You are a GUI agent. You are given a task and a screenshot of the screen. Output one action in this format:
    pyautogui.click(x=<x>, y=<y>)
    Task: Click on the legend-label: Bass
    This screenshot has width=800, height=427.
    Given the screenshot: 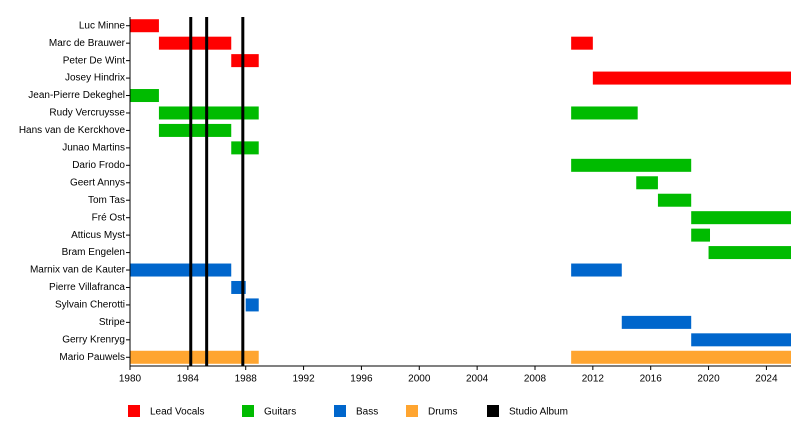 What is the action you would take?
    pyautogui.click(x=367, y=412)
    